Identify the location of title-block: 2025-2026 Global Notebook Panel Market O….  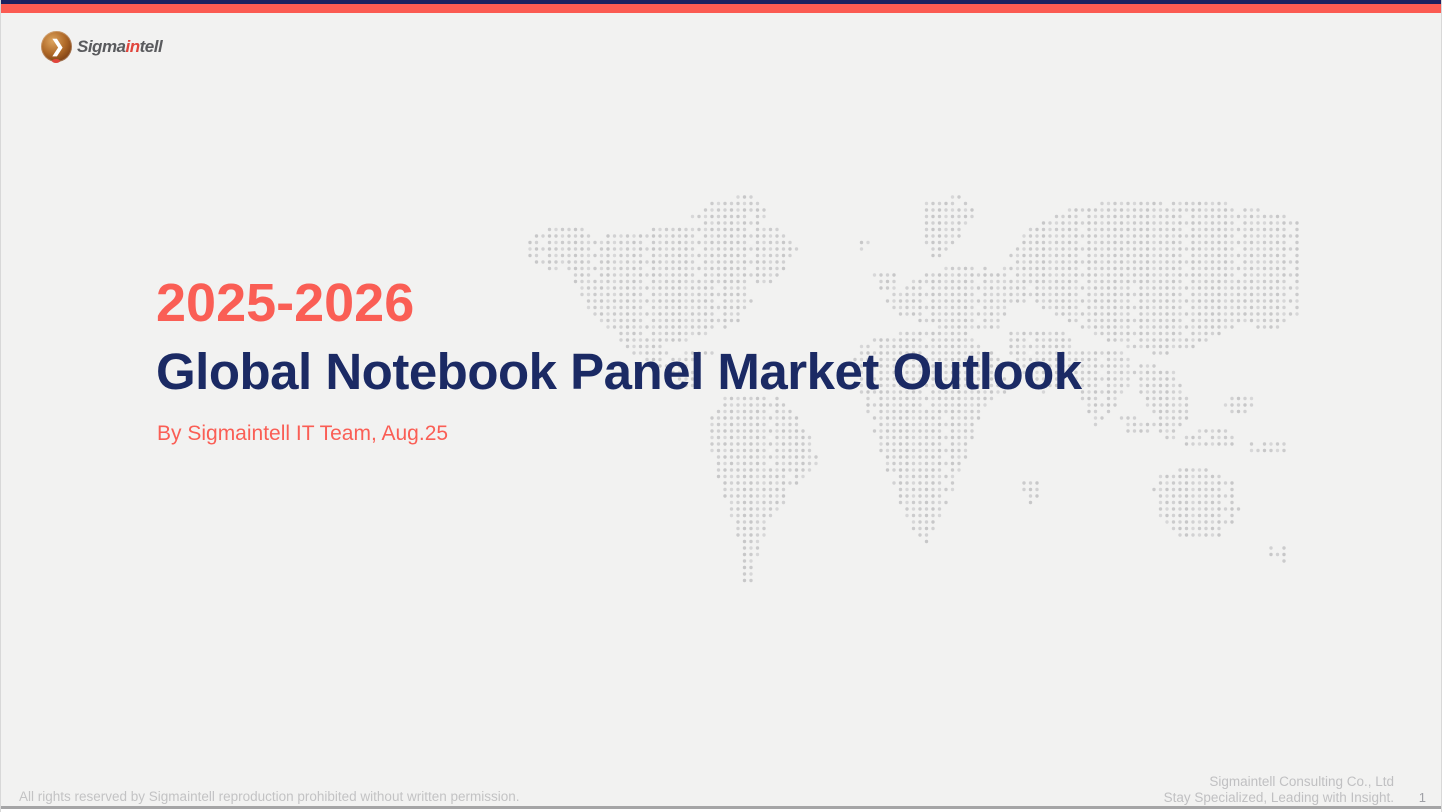
(619, 361).